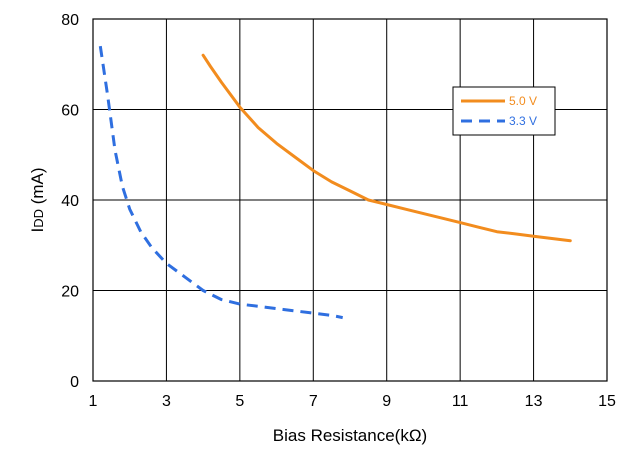 The image size is (633, 452). Describe the element at coordinates (386, 401) in the screenshot. I see `x-tick-label: 9` at that location.